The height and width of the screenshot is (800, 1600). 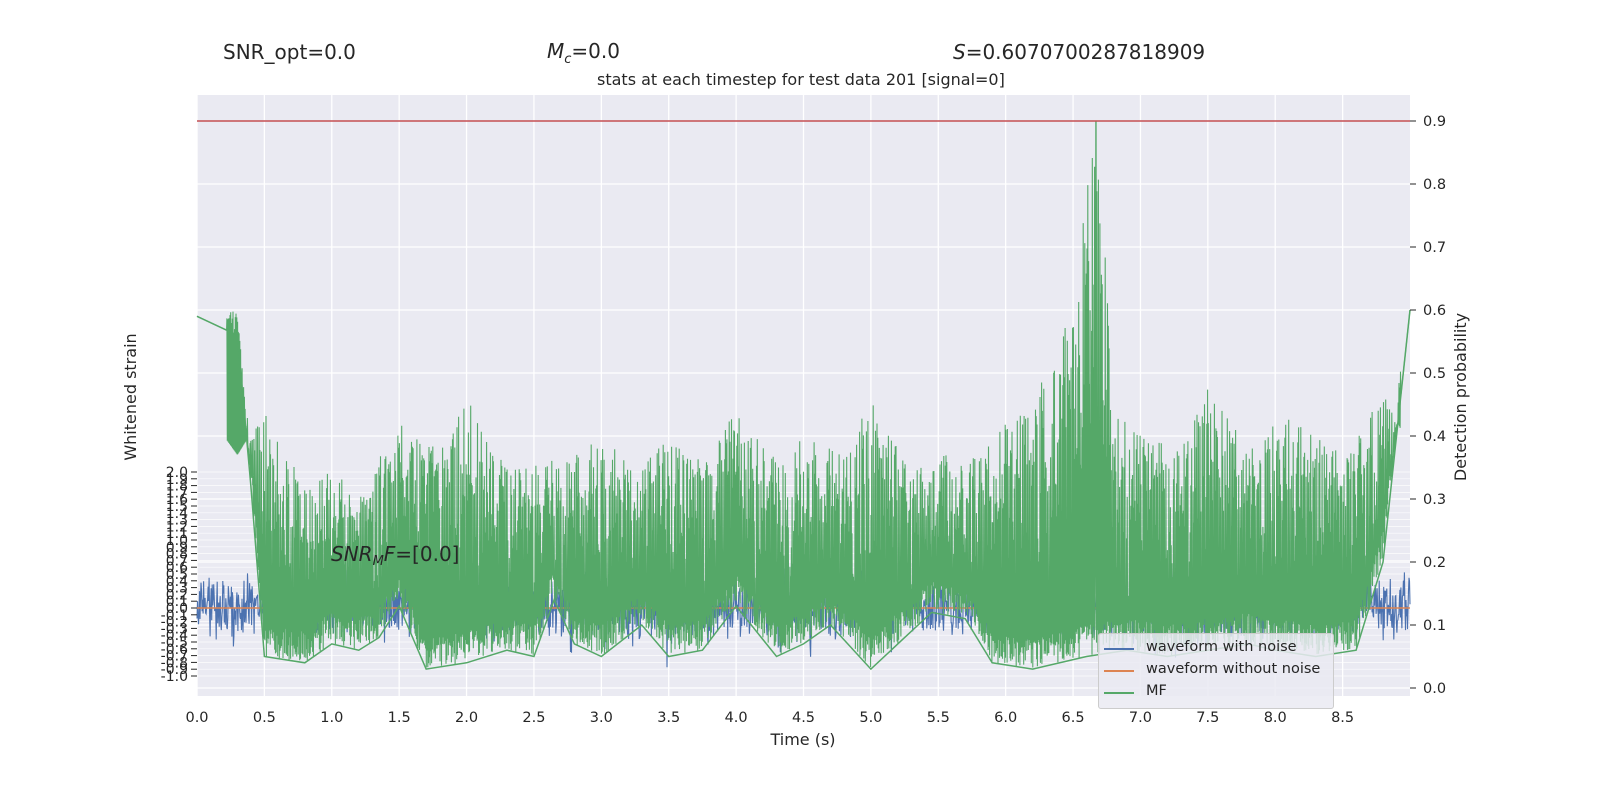 I want to click on right-tick-label: 0.5, so click(x=1434, y=374).